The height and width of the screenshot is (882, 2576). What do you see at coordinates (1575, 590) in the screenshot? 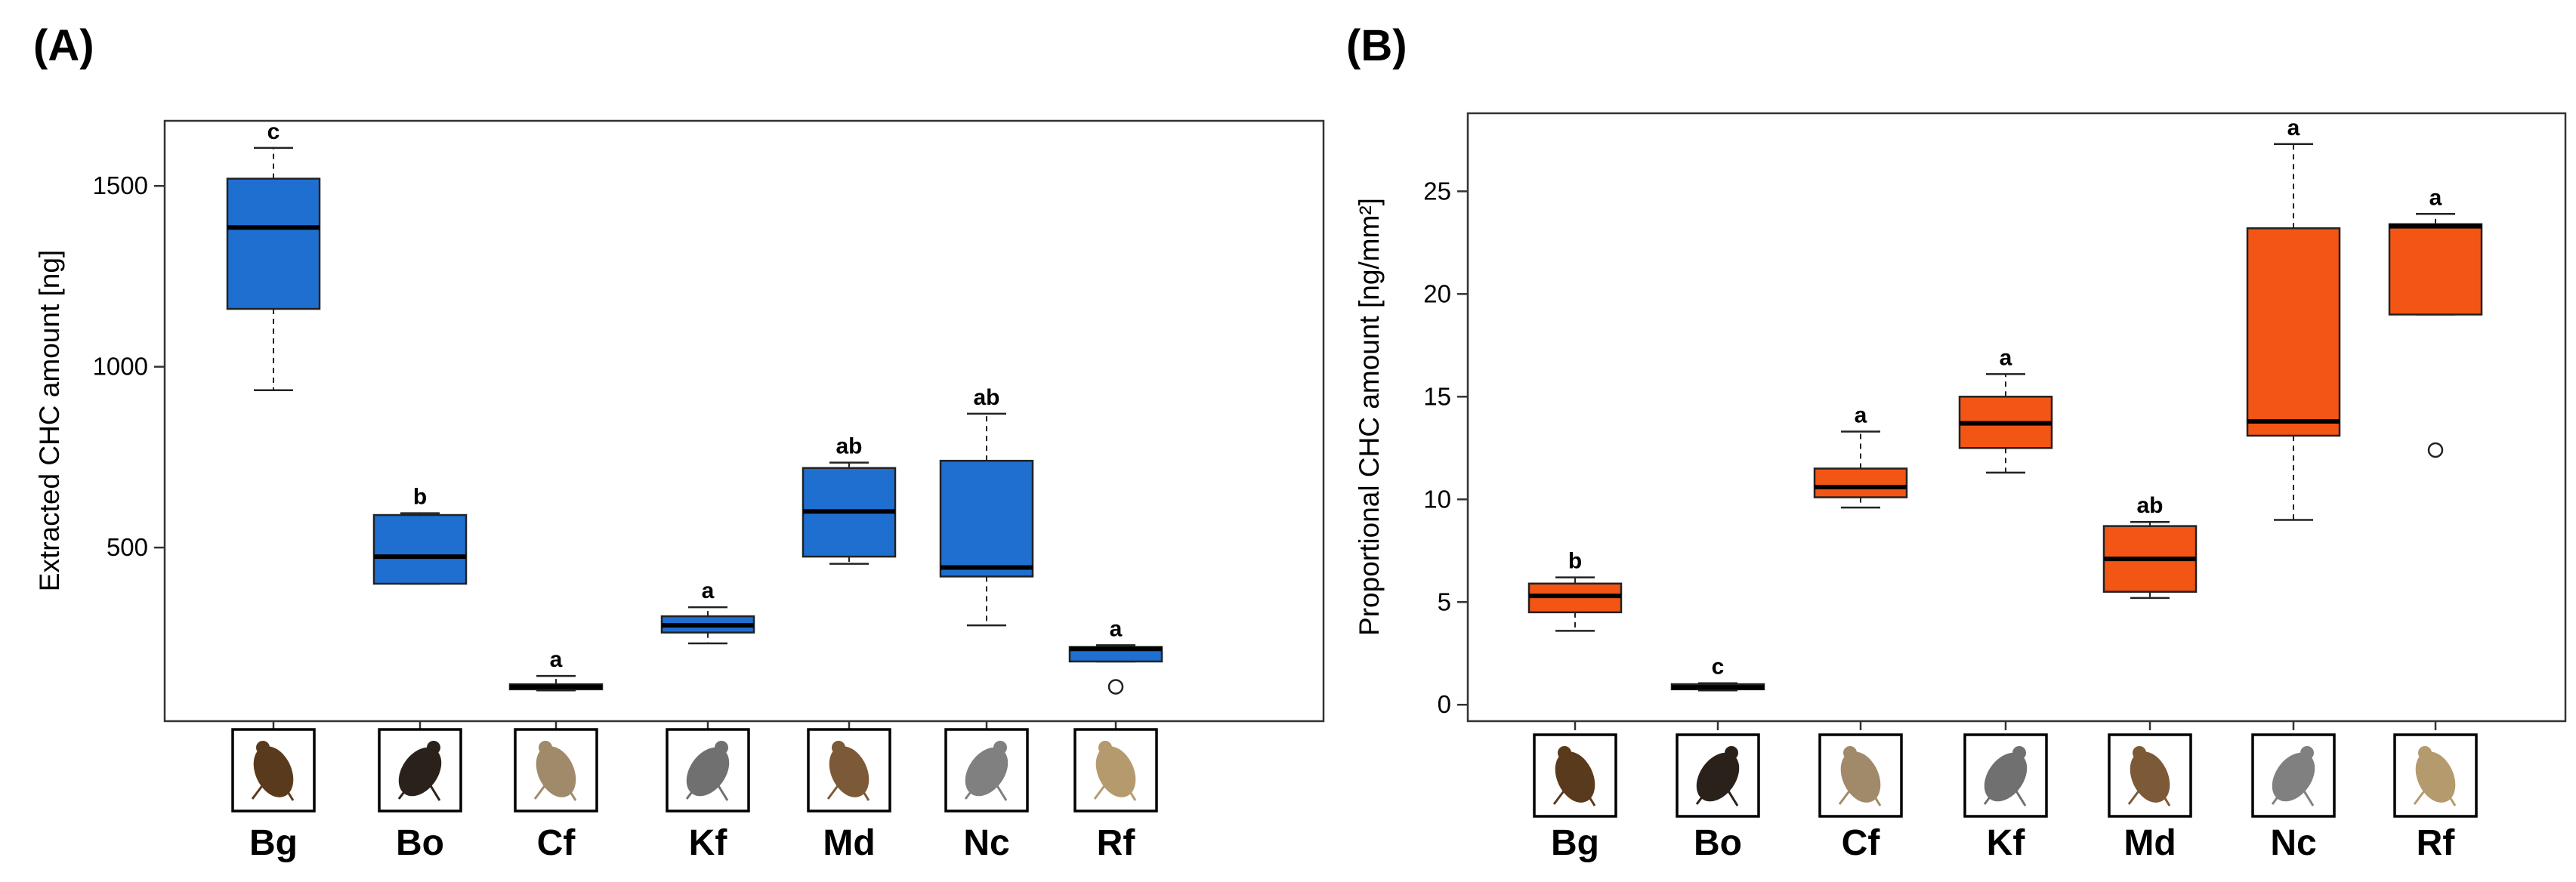
I see `panel-b-box-Bg: b` at bounding box center [1575, 590].